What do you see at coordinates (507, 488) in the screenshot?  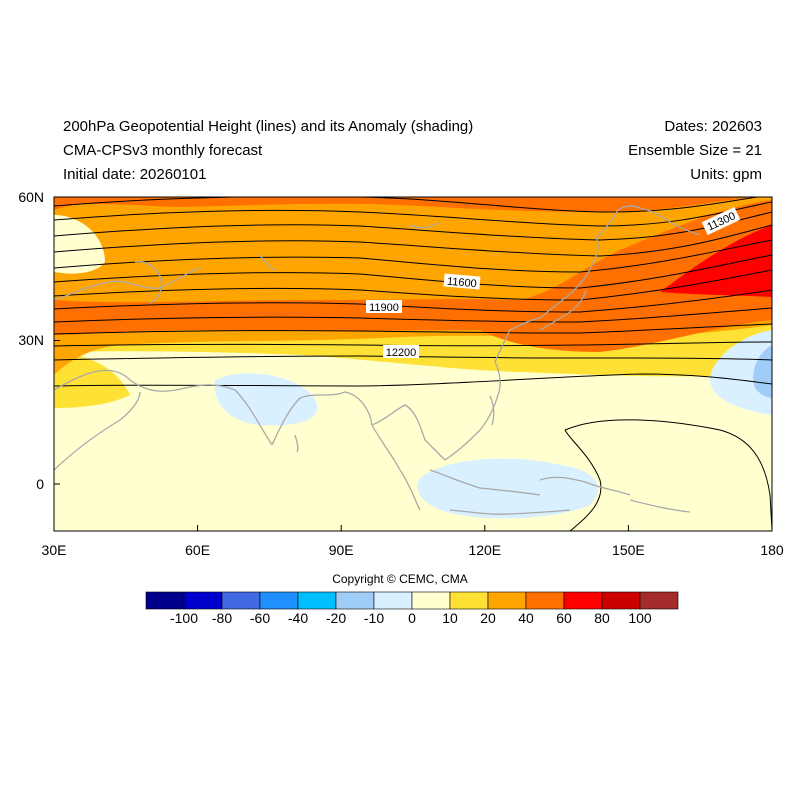 I see `negative-anomaly-maritime` at bounding box center [507, 488].